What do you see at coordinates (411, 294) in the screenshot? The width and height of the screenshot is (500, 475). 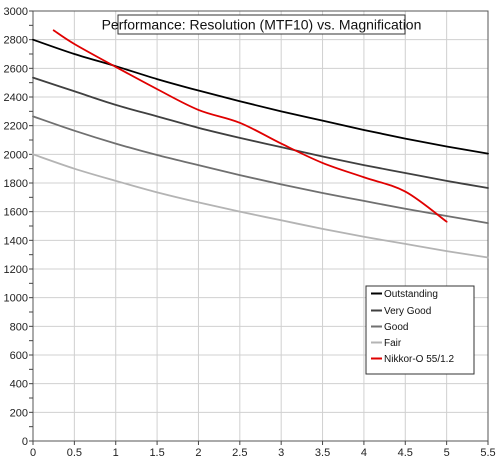 I see `legend-label-outstanding: Outstanding` at bounding box center [411, 294].